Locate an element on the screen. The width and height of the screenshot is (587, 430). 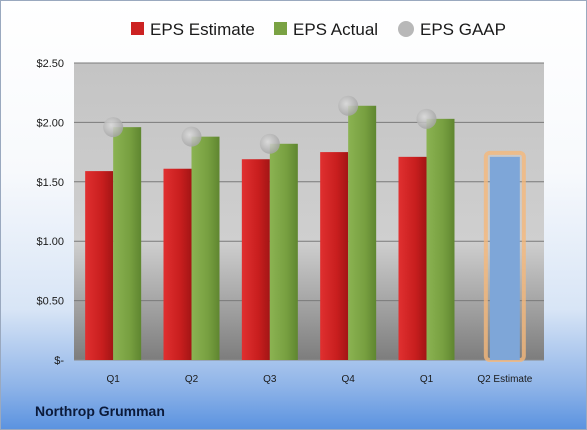
y-tick-label: $2.00 is located at coordinates (50, 123).